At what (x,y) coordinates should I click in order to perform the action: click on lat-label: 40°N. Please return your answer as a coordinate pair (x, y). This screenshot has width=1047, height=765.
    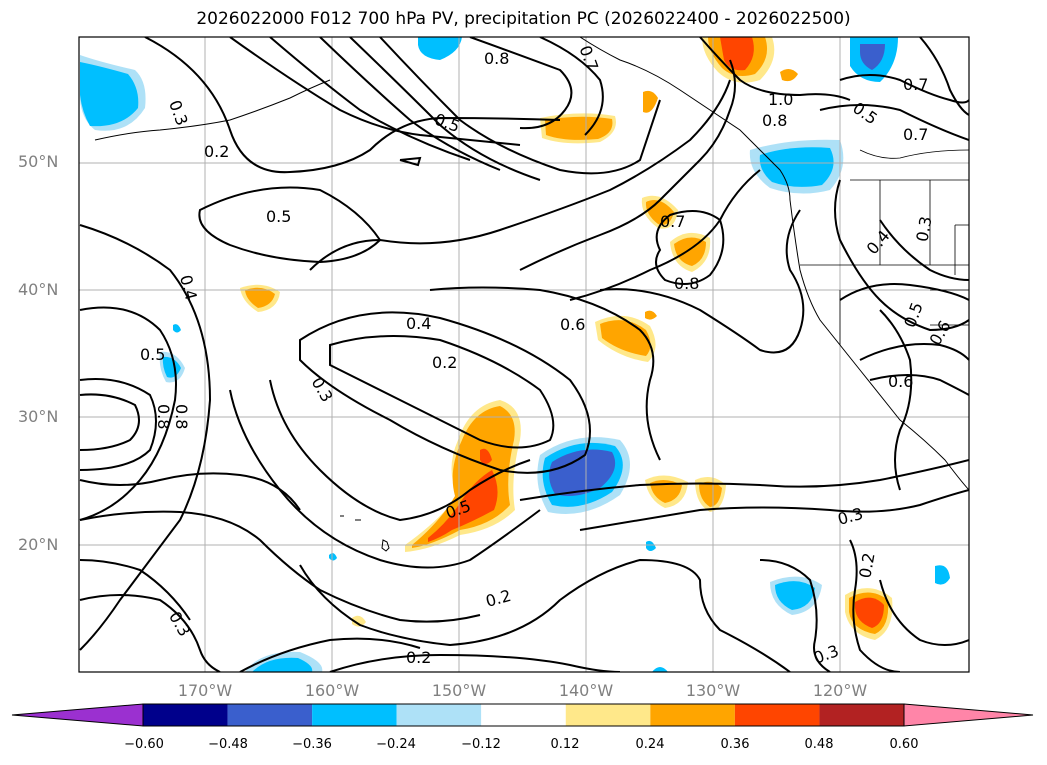
    Looking at the image, I should click on (38, 289).